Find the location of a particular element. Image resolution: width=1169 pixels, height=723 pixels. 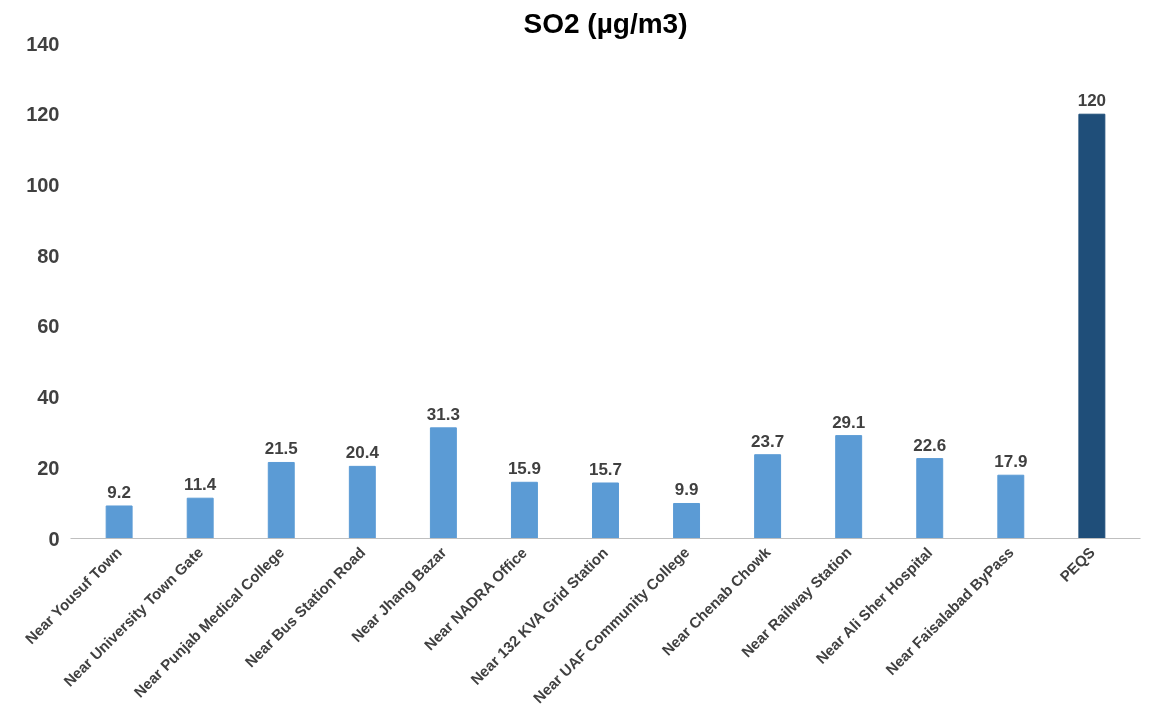

data-label: 22.6 is located at coordinates (930, 445).